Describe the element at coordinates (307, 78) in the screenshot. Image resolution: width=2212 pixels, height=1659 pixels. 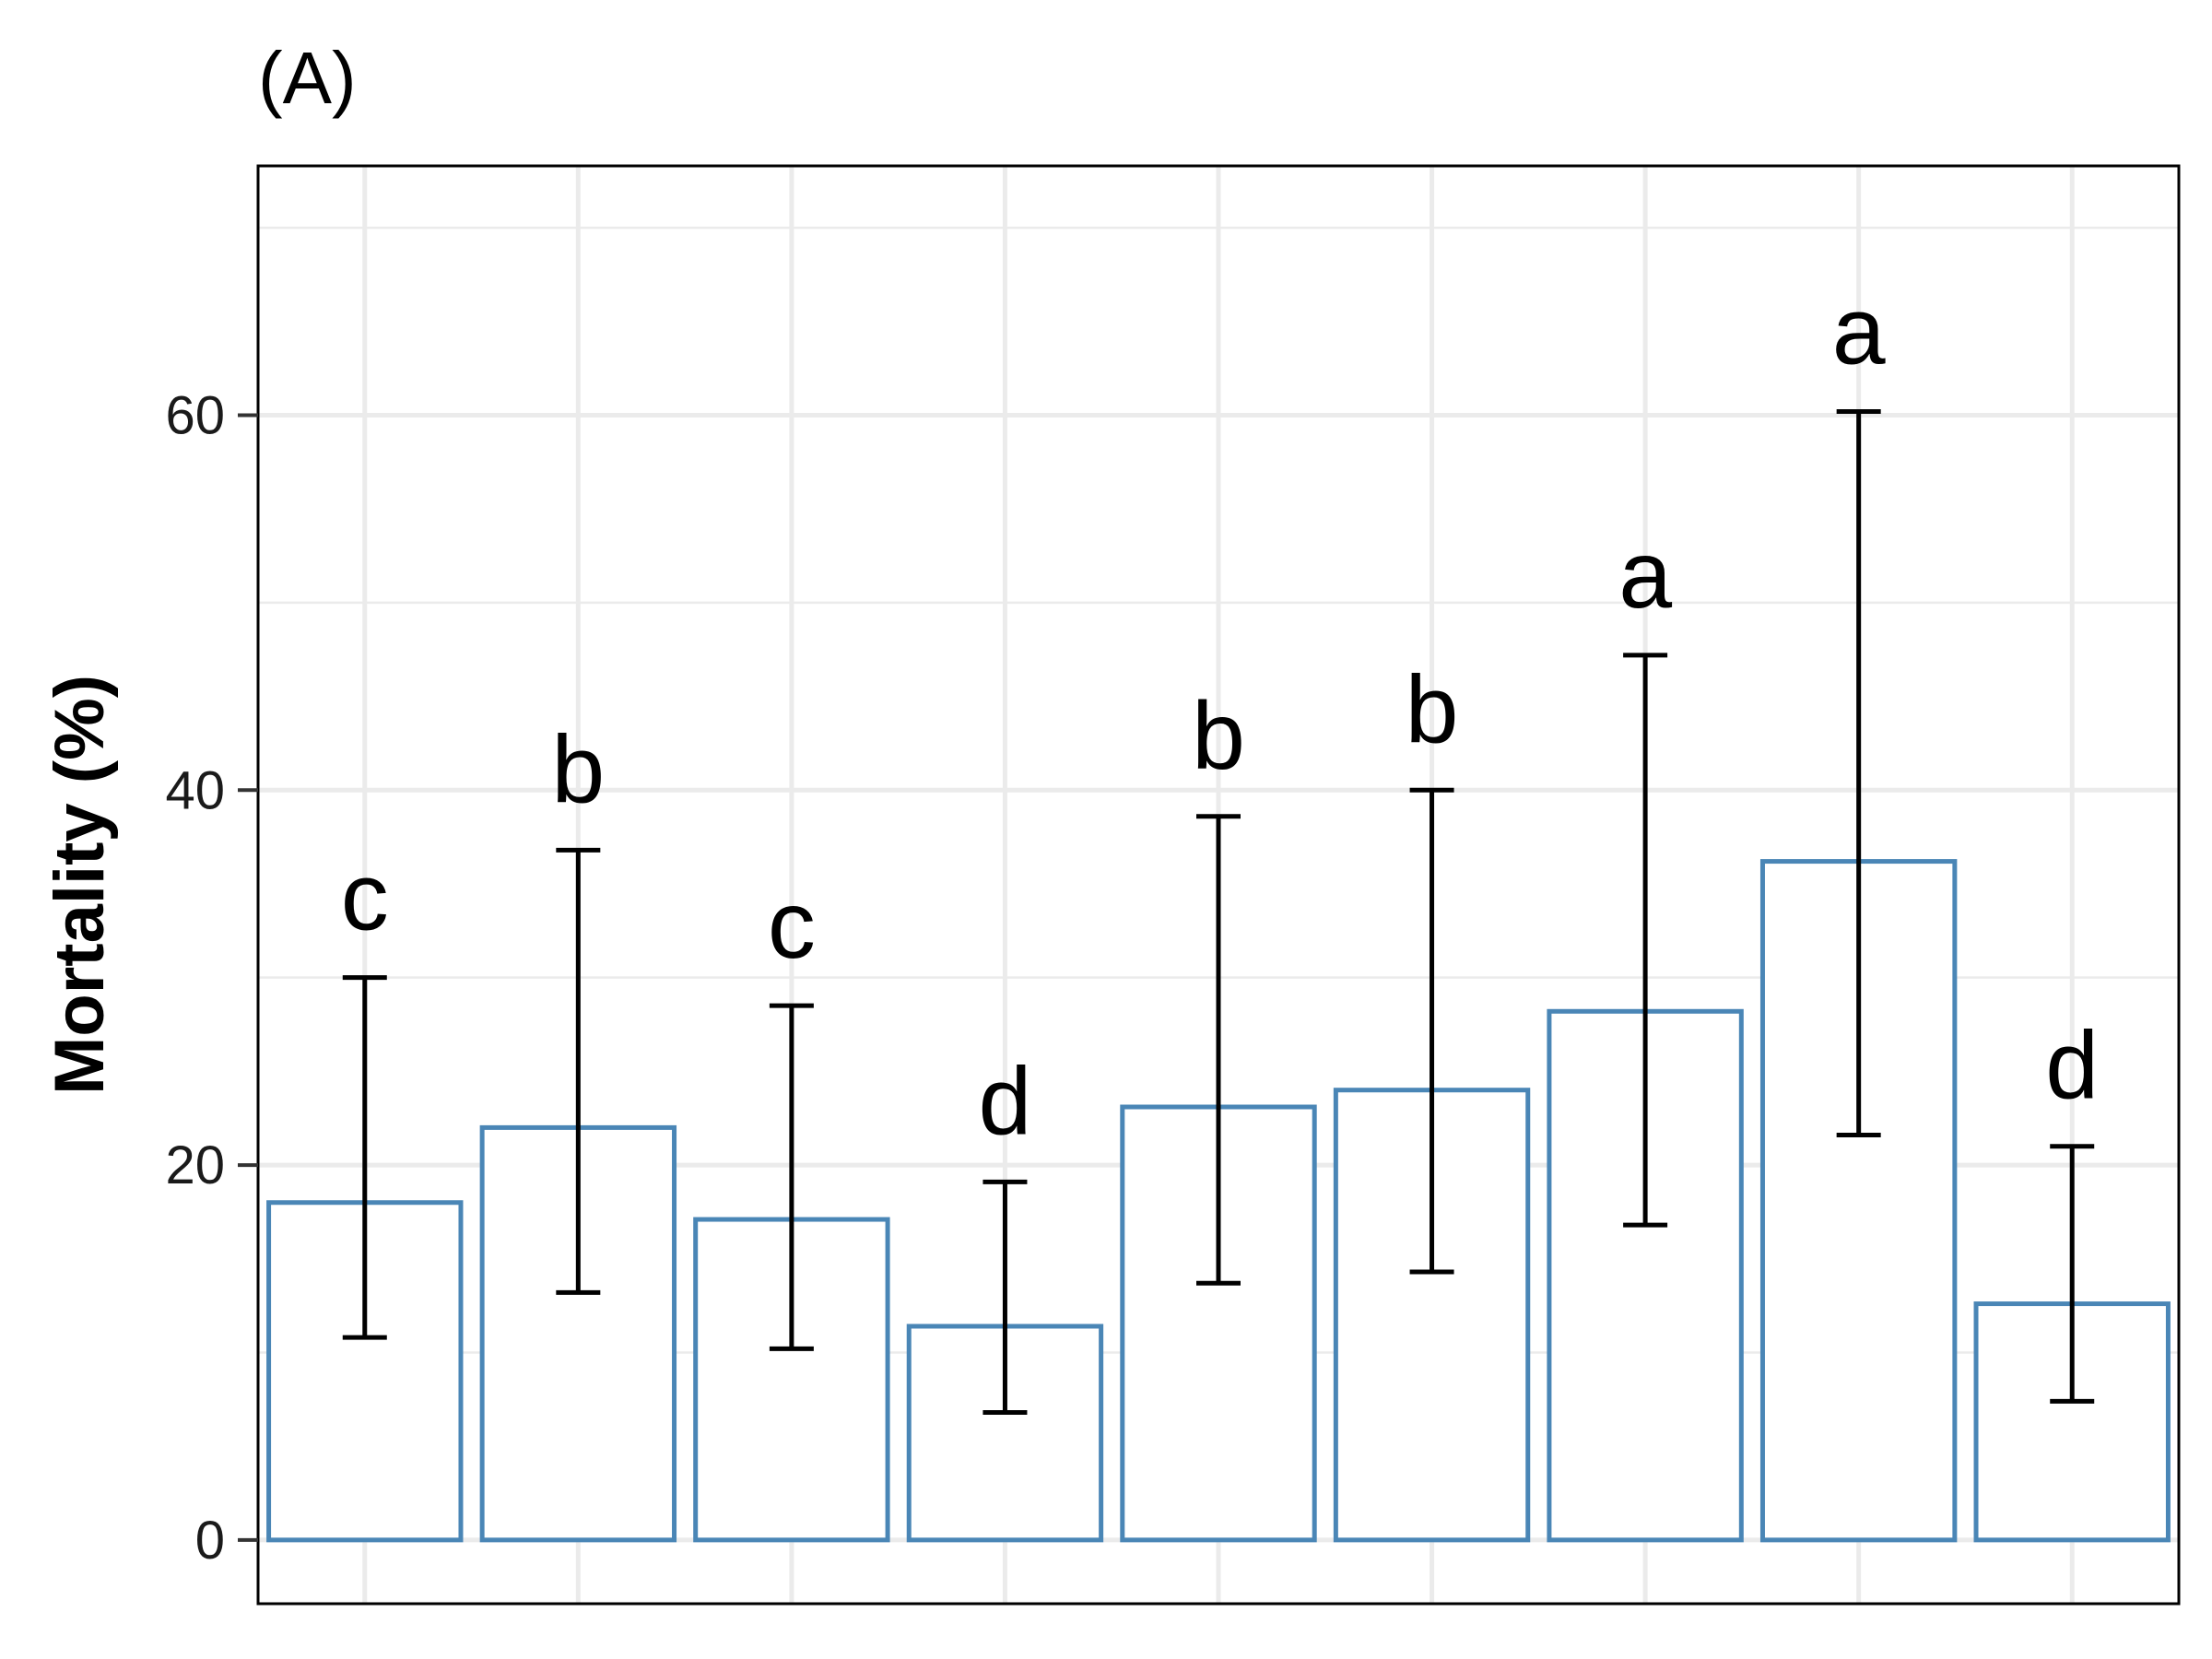
I see `panel-title: (A)` at that location.